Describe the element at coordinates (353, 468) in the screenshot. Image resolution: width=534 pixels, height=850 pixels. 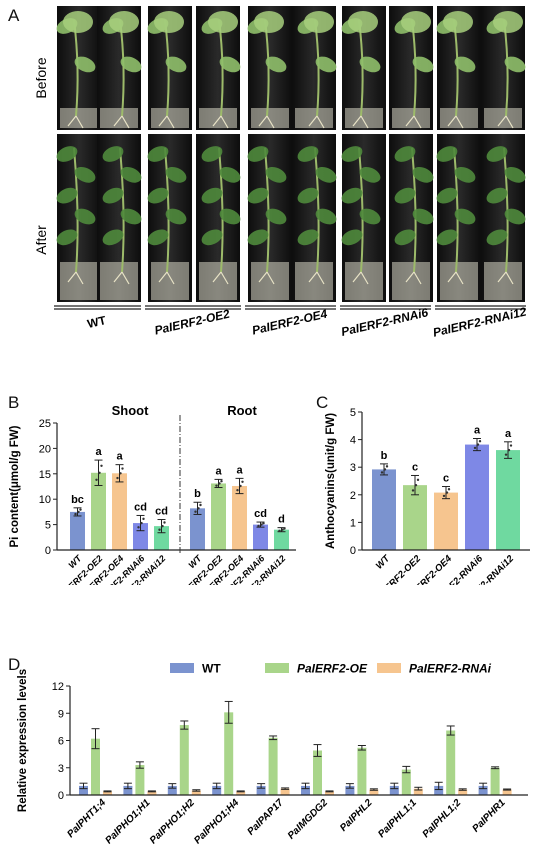
I see `y-tick-label: 3` at that location.